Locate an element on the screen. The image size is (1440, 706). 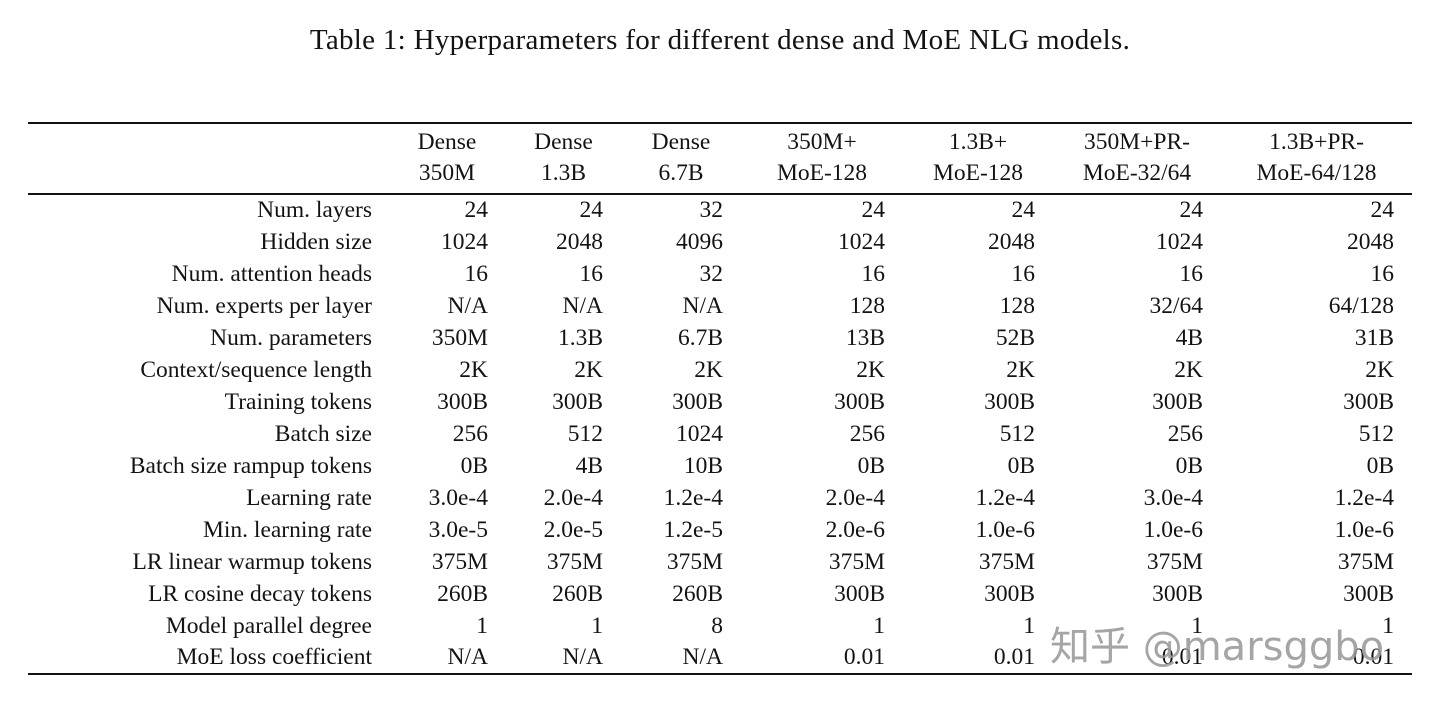
value-cell: 10B is located at coordinates (703, 465).